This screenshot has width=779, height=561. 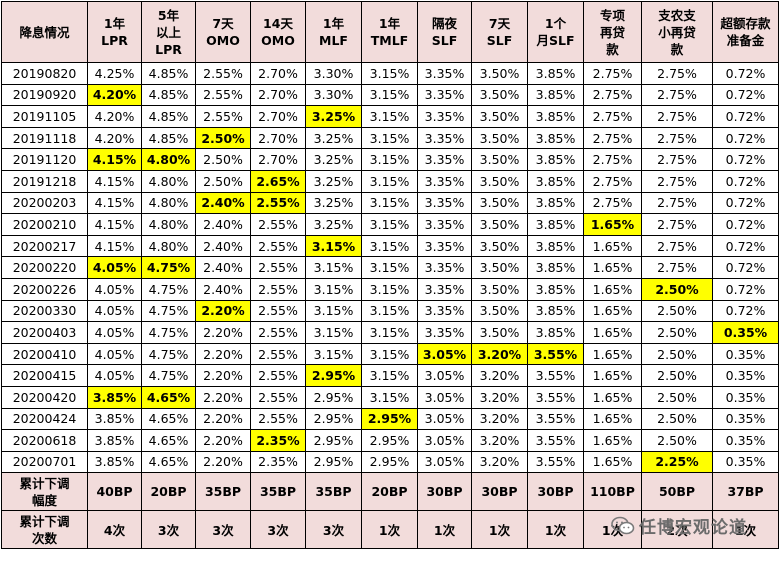 What do you see at coordinates (44, 289) in the screenshot?
I see `date-cell: 20200226` at bounding box center [44, 289].